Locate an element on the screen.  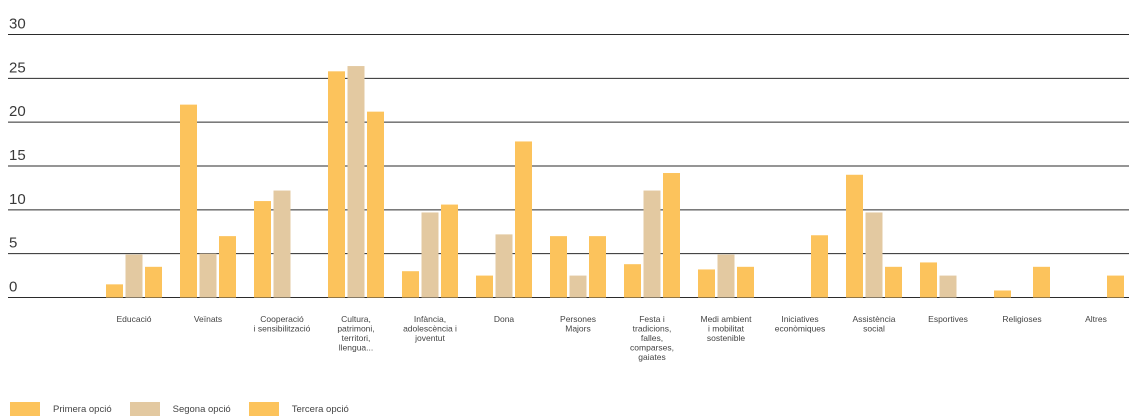
x-tick-label: Assistència social is located at coordinates (874, 324).